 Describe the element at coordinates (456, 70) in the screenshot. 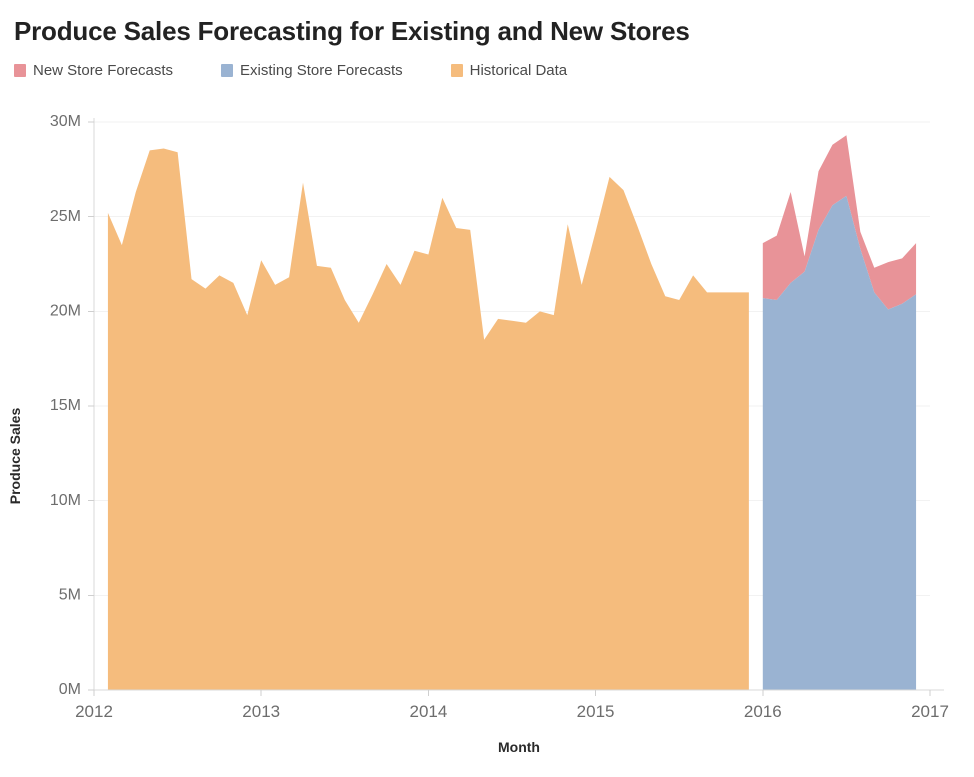

I see `legend-swatch-historical-data` at that location.